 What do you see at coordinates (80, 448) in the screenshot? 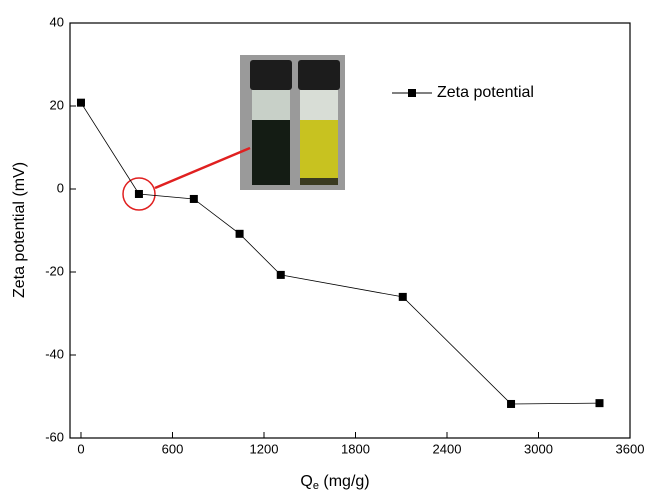
I see `x-tick-label: 0` at bounding box center [80, 448].